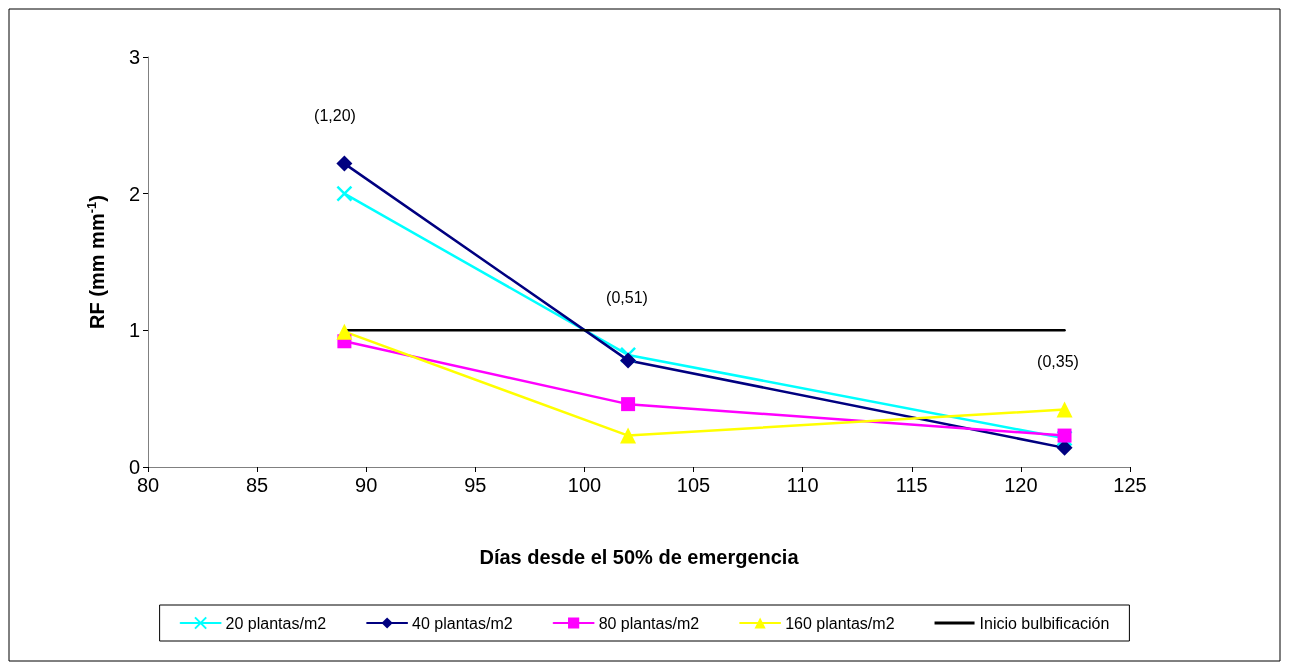 The image size is (1289, 665). What do you see at coordinates (1130, 485) in the screenshot?
I see `x-tick-label: 125` at bounding box center [1130, 485].